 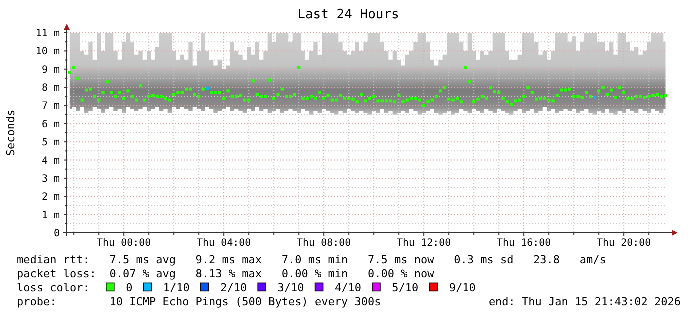 What do you see at coordinates (348, 288) in the screenshot?
I see `legend-label: 4/10` at bounding box center [348, 288].